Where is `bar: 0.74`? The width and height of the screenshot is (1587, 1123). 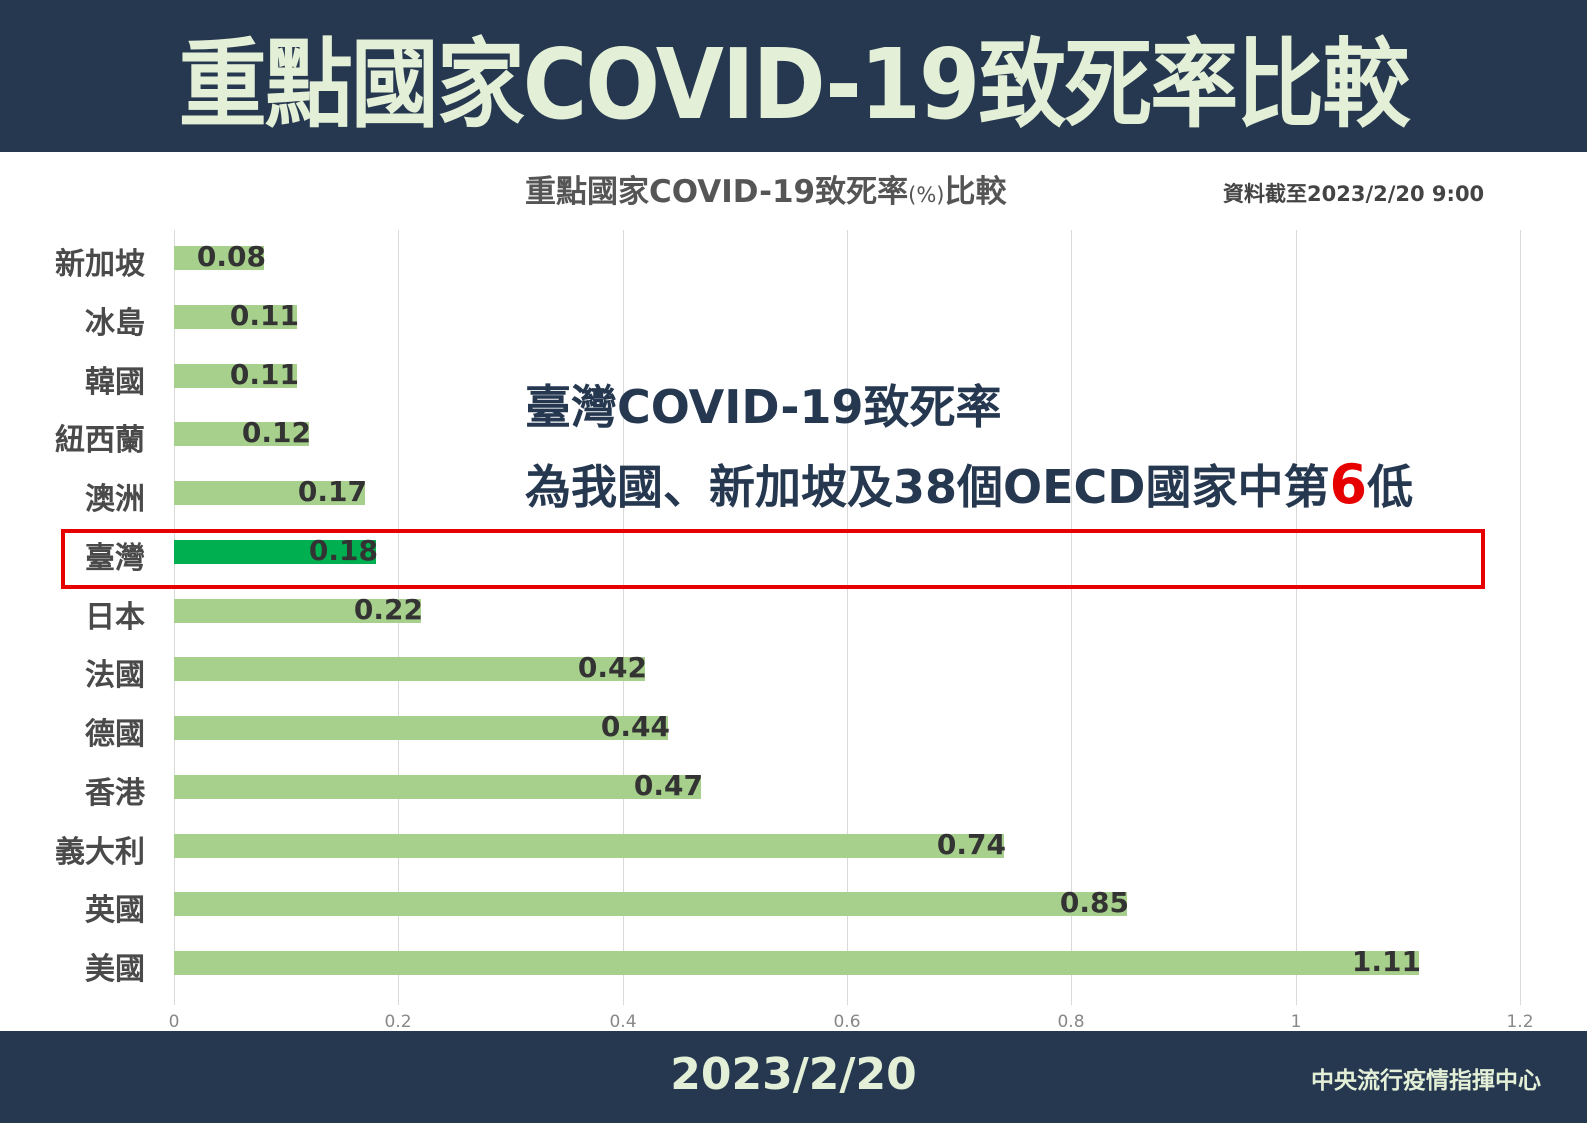 bar: 0.74 is located at coordinates (590, 844).